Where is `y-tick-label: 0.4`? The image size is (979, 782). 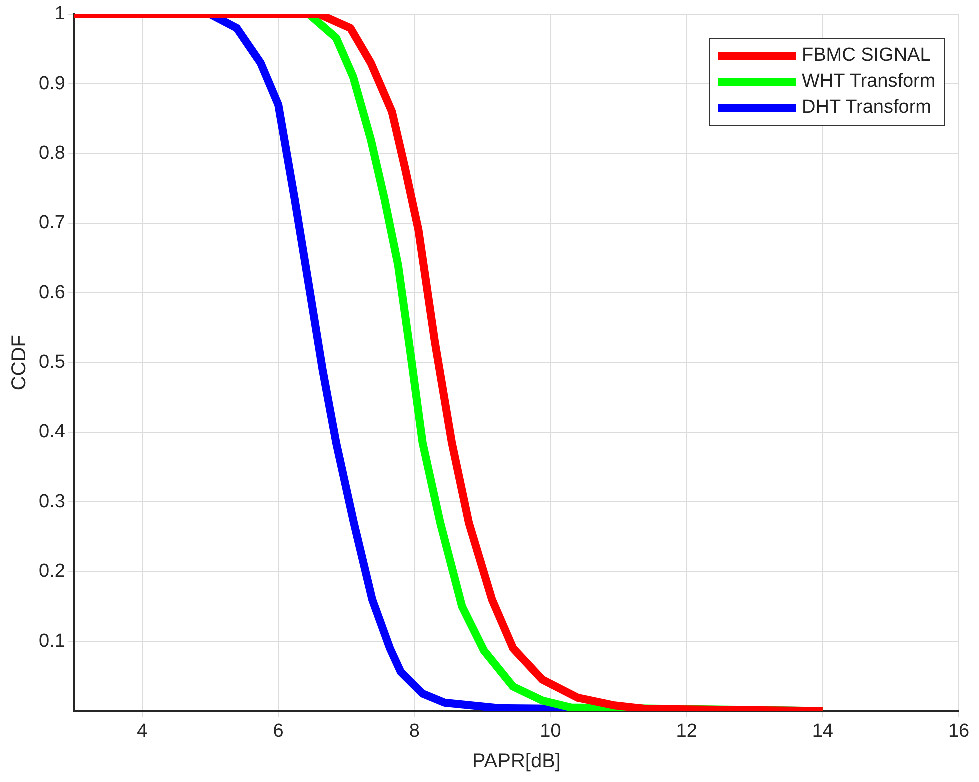 y-tick-label: 0.4 is located at coordinates (52, 432).